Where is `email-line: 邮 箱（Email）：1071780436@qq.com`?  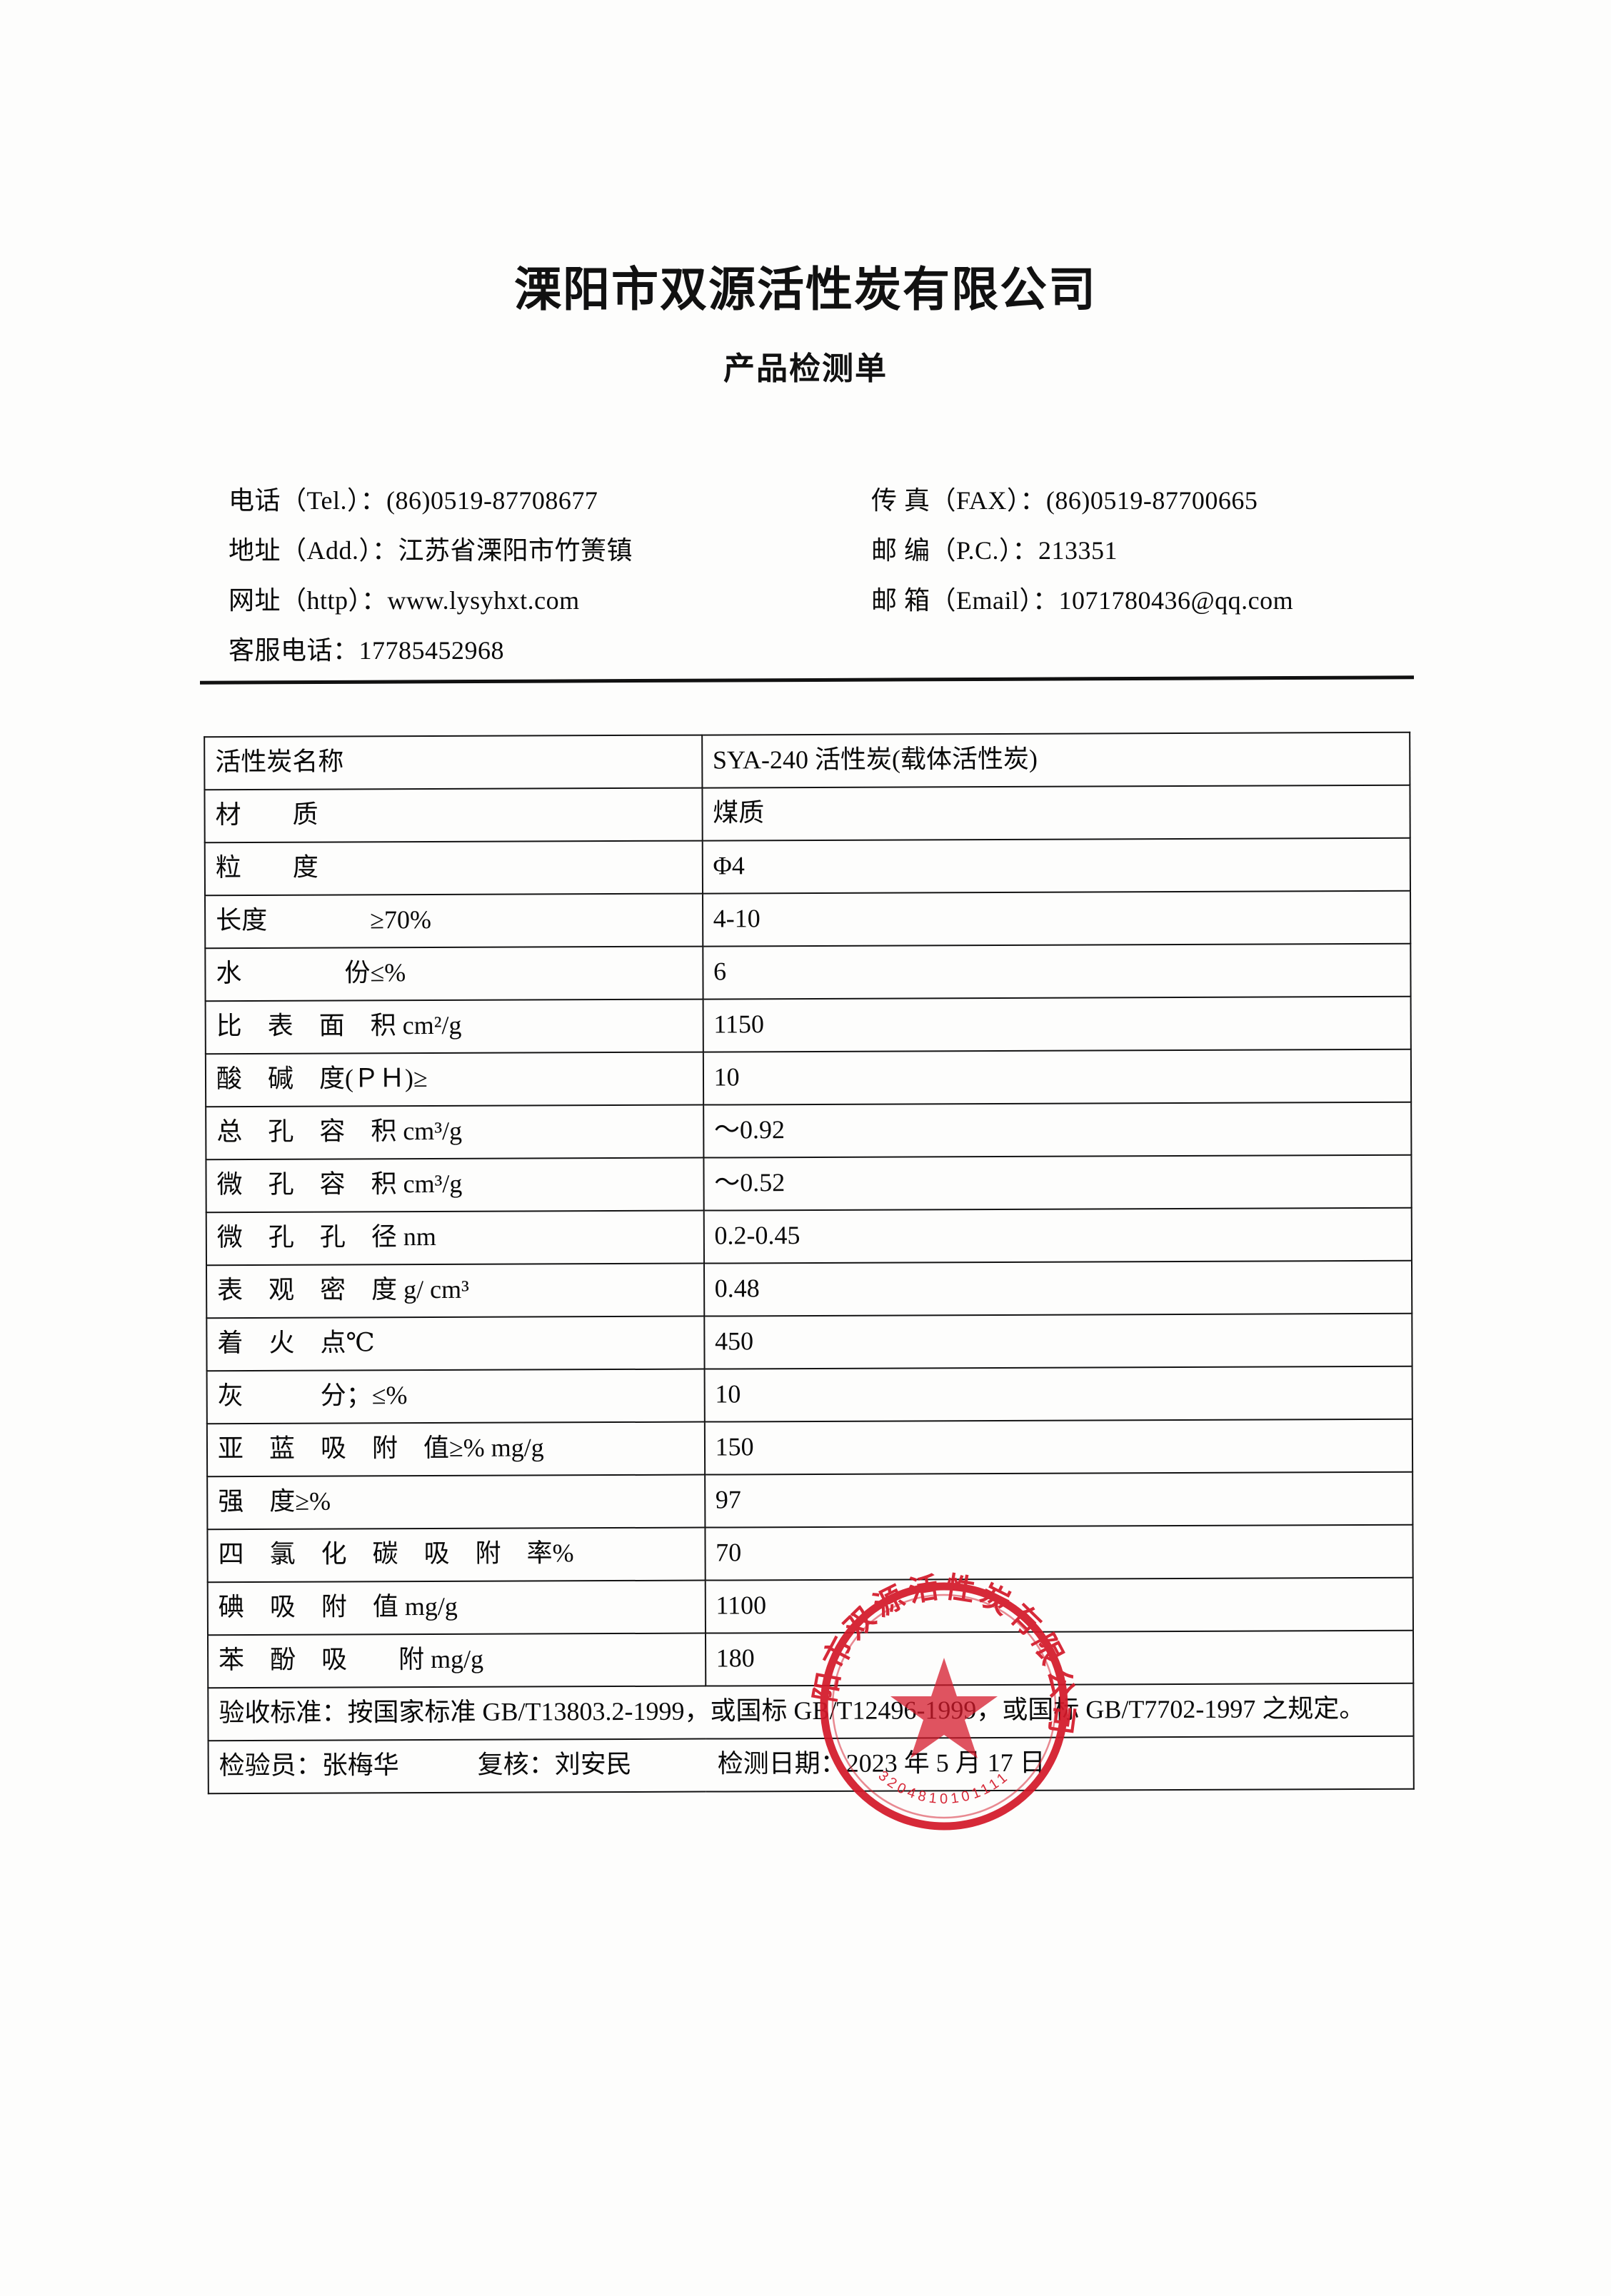 email-line: 邮 箱（Email）：1071780436@qq.com is located at coordinates (1156, 599).